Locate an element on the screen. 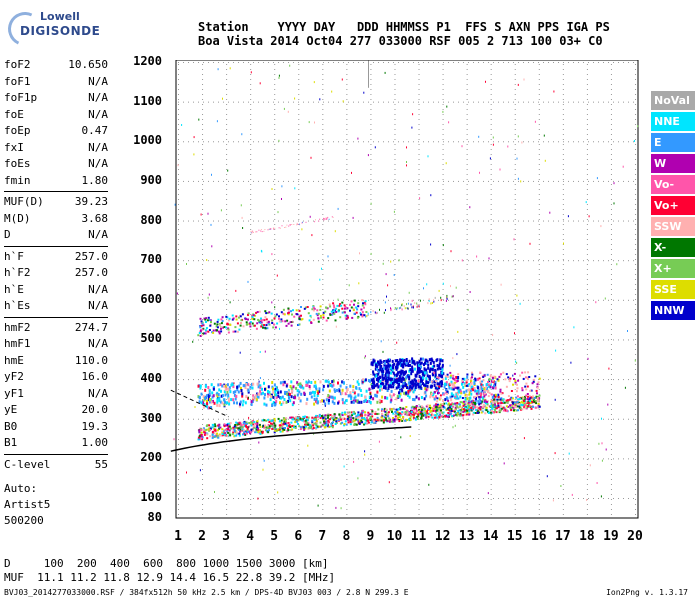 The width and height of the screenshot is (700, 600). param-row: fmin 1.80 is located at coordinates (56, 181).